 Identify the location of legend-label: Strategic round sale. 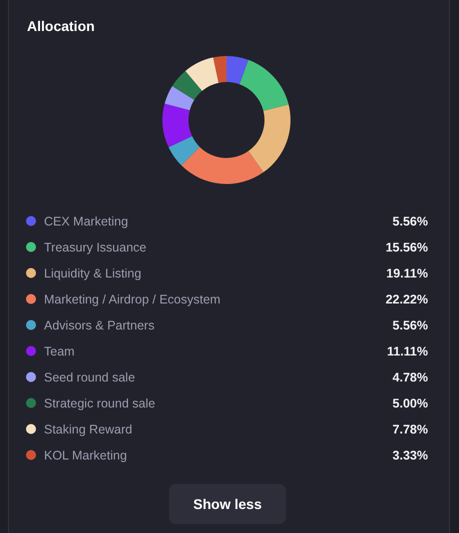
(100, 403).